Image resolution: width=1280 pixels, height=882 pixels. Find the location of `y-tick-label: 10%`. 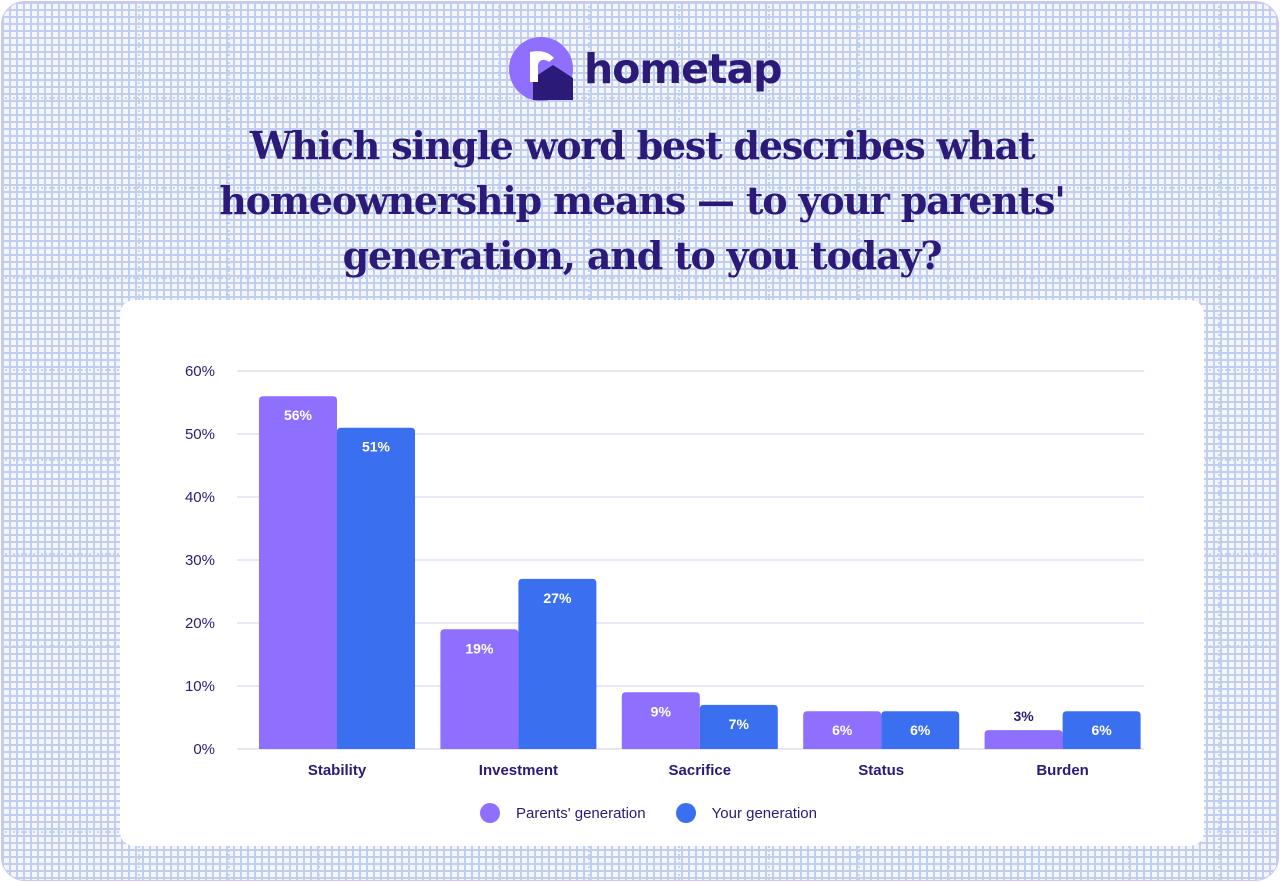

y-tick-label: 10% is located at coordinates (200, 686).